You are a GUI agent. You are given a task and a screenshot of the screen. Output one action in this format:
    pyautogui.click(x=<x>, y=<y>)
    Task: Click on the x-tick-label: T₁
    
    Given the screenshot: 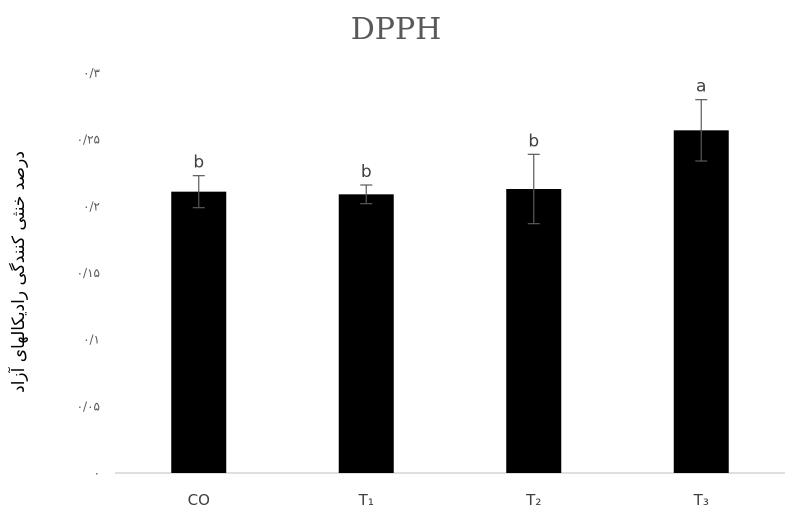 What is the action you would take?
    pyautogui.click(x=366, y=500)
    